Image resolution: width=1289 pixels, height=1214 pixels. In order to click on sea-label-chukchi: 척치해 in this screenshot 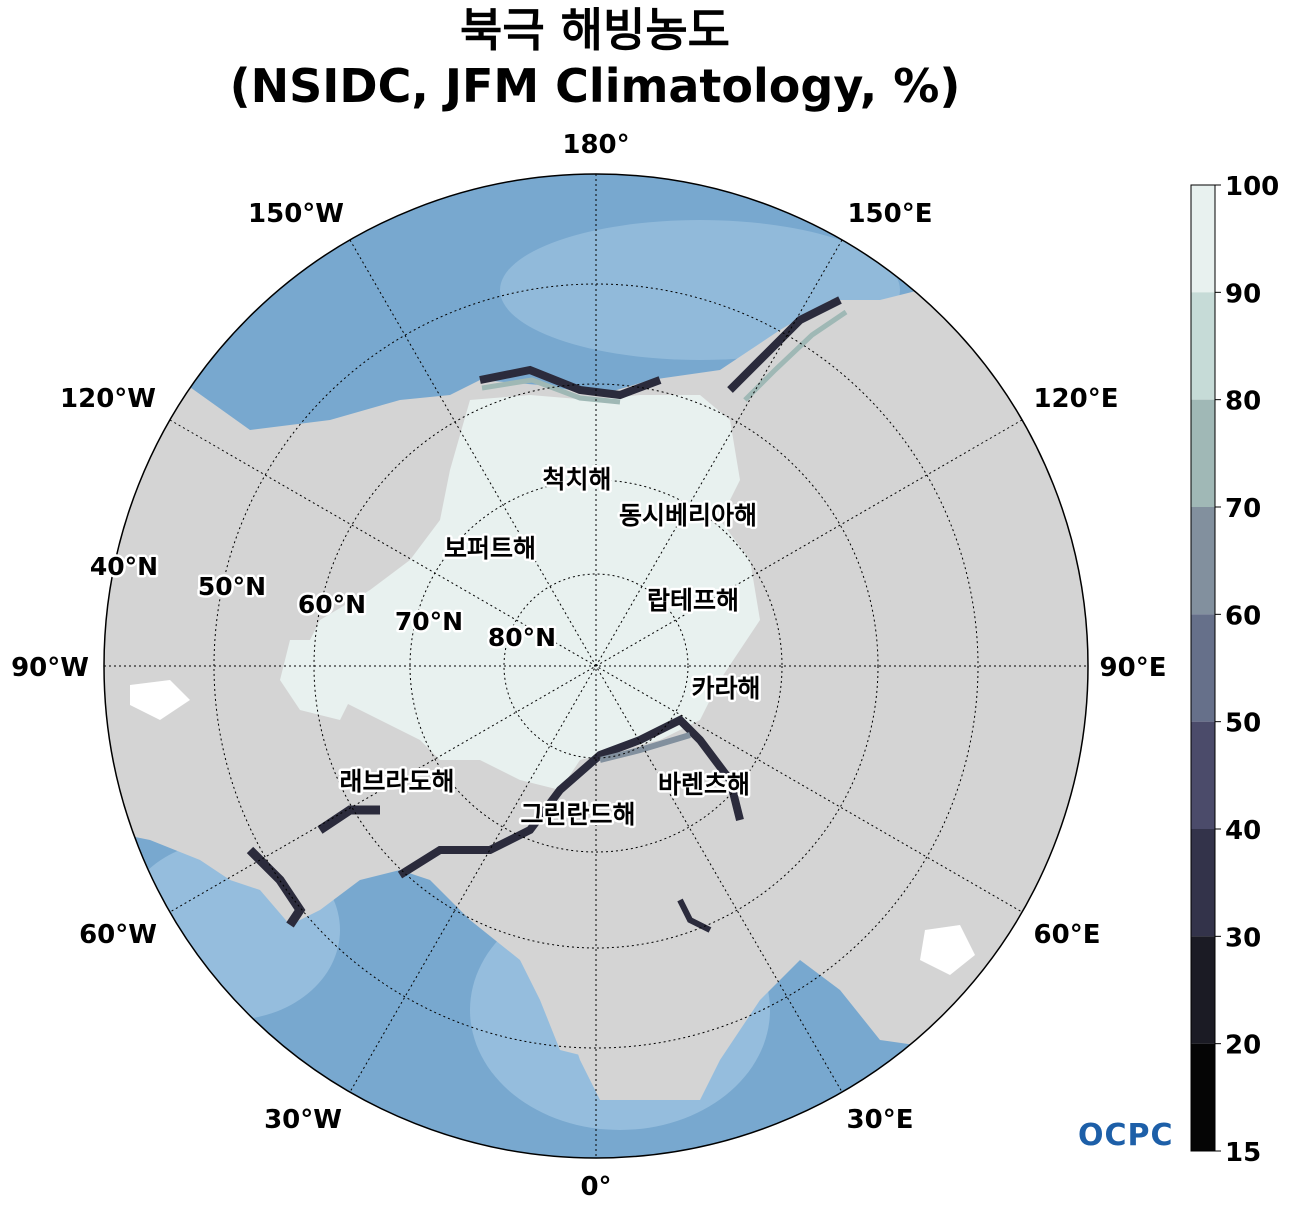, I will do `click(576, 479)`.